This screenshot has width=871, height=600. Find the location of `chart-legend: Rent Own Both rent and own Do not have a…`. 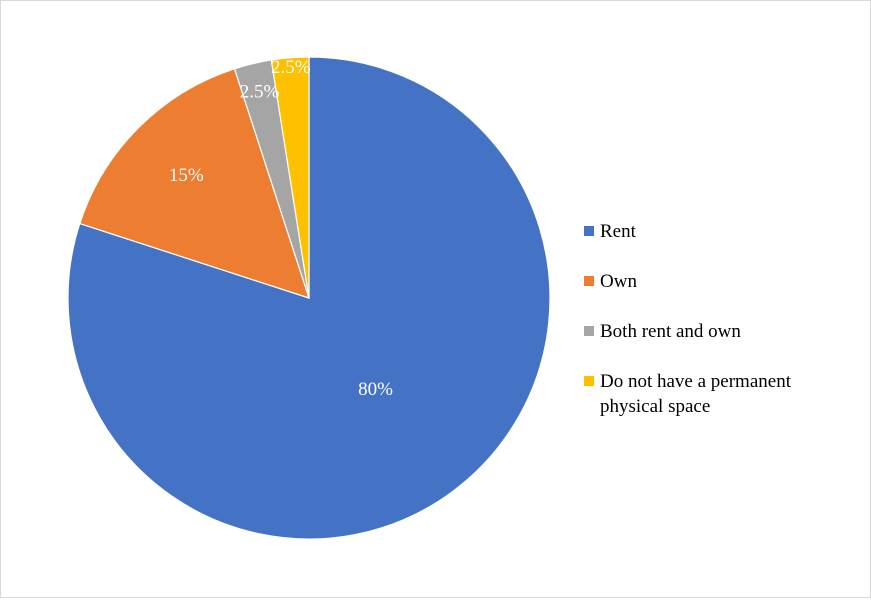

chart-legend: Rent Own Both rent and own Do not have a… is located at coordinates (719, 331).